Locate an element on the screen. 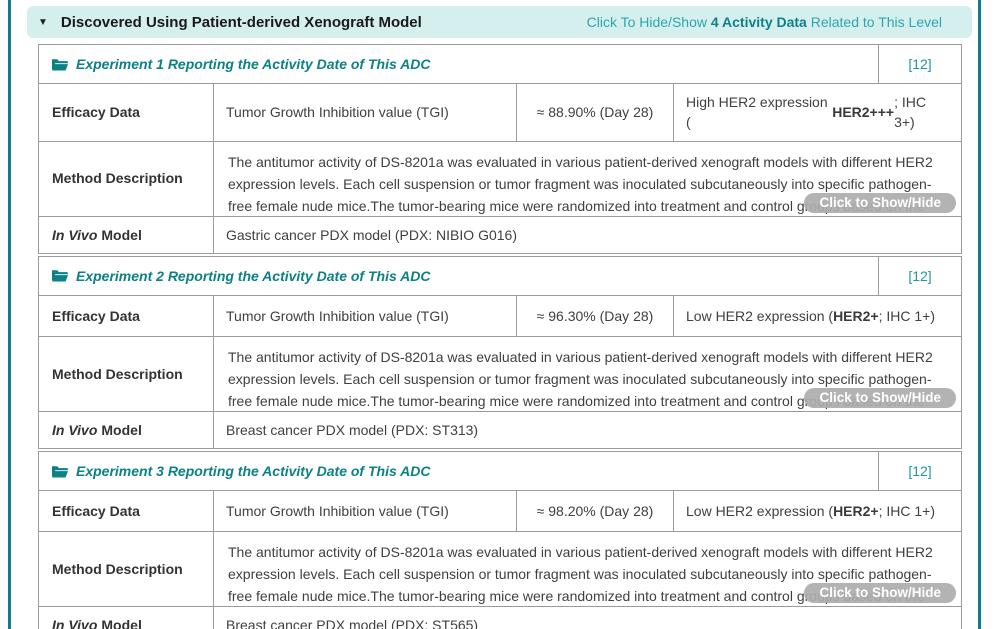 Image resolution: width=1000 pixels, height=629 pixels. efficacy-value: ≈ 96.30% (Day 28) is located at coordinates (594, 315).